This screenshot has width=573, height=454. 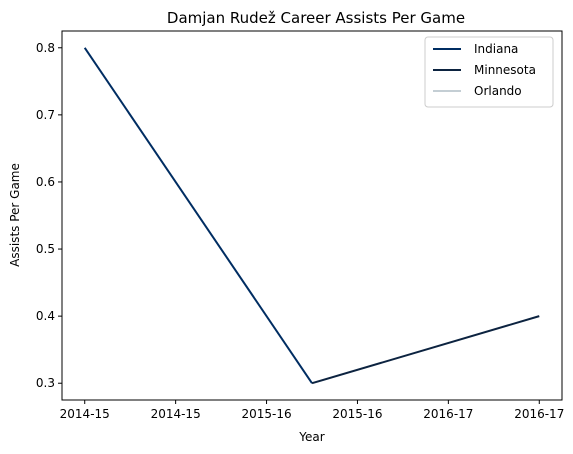 I want to click on y-axis: 0.3 0.4 0.5 0.6 0.7 0.8, so click(x=49, y=215).